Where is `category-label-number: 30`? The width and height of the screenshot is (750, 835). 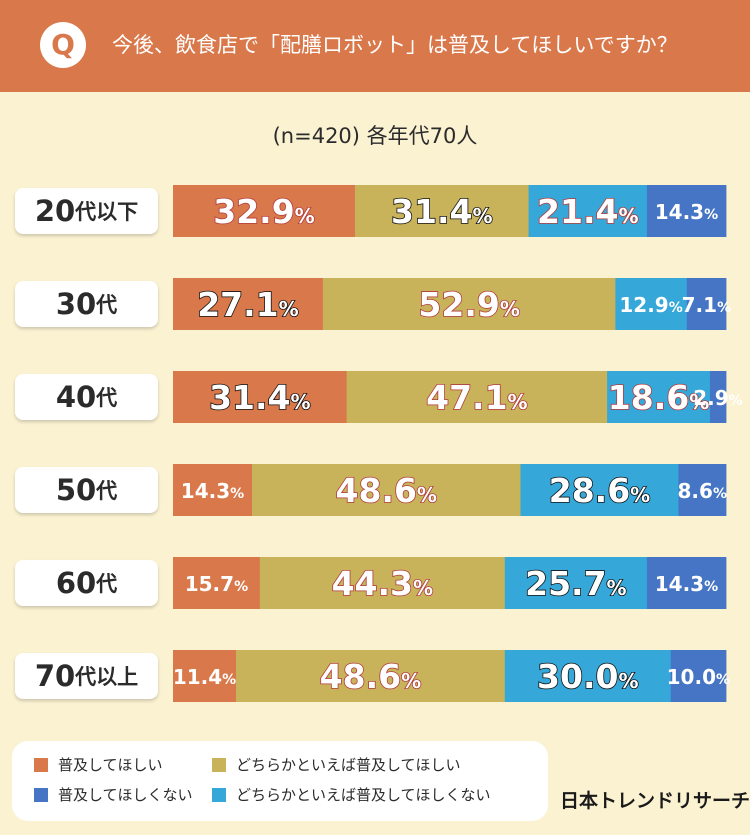 category-label-number: 30 is located at coordinates (76, 304).